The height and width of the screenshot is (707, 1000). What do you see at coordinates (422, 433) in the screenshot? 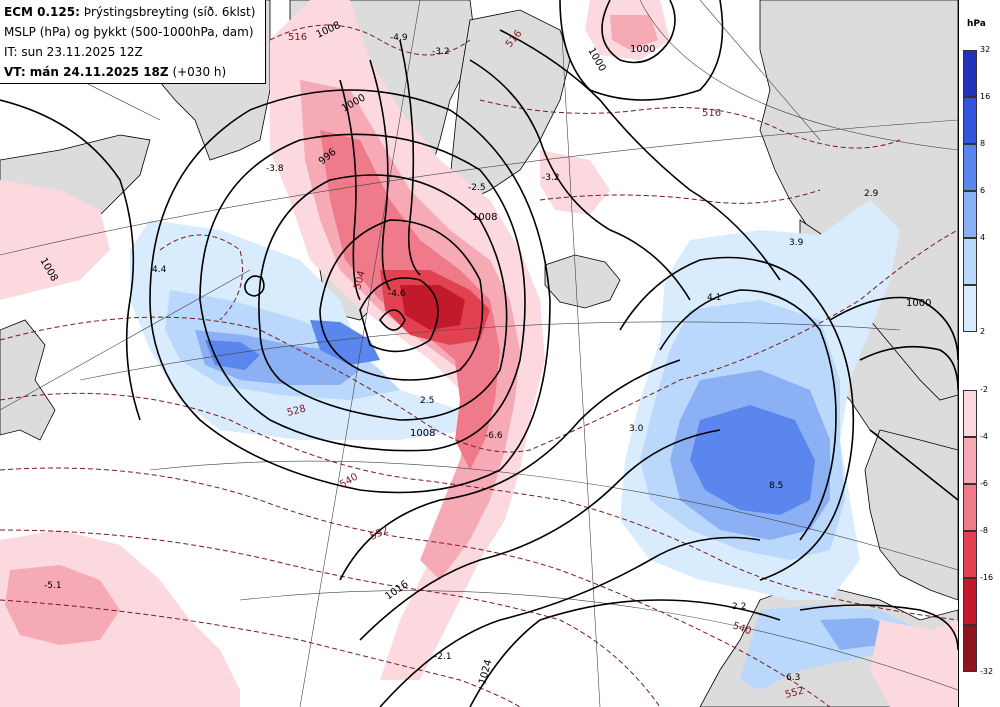
I see `isobar-label: 1008` at bounding box center [422, 433].